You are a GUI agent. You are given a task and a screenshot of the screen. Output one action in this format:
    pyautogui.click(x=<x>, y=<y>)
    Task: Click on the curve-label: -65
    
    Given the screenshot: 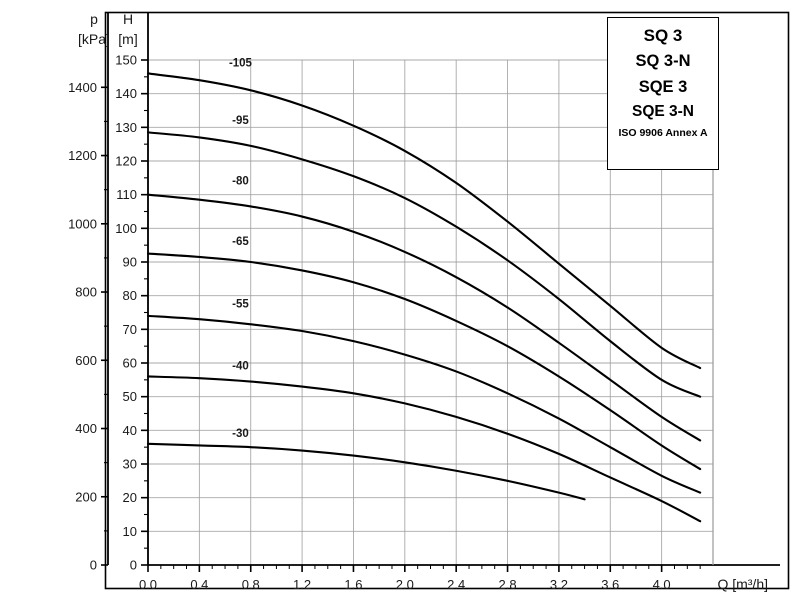 What is the action you would take?
    pyautogui.click(x=240, y=242)
    